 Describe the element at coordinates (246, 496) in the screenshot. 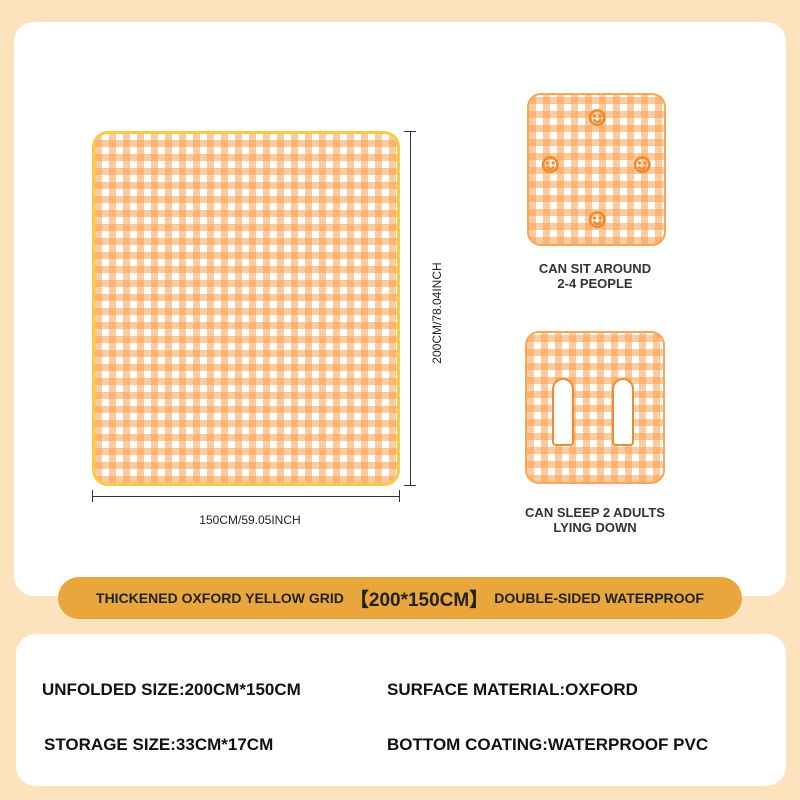

I see `width-dimension-line` at that location.